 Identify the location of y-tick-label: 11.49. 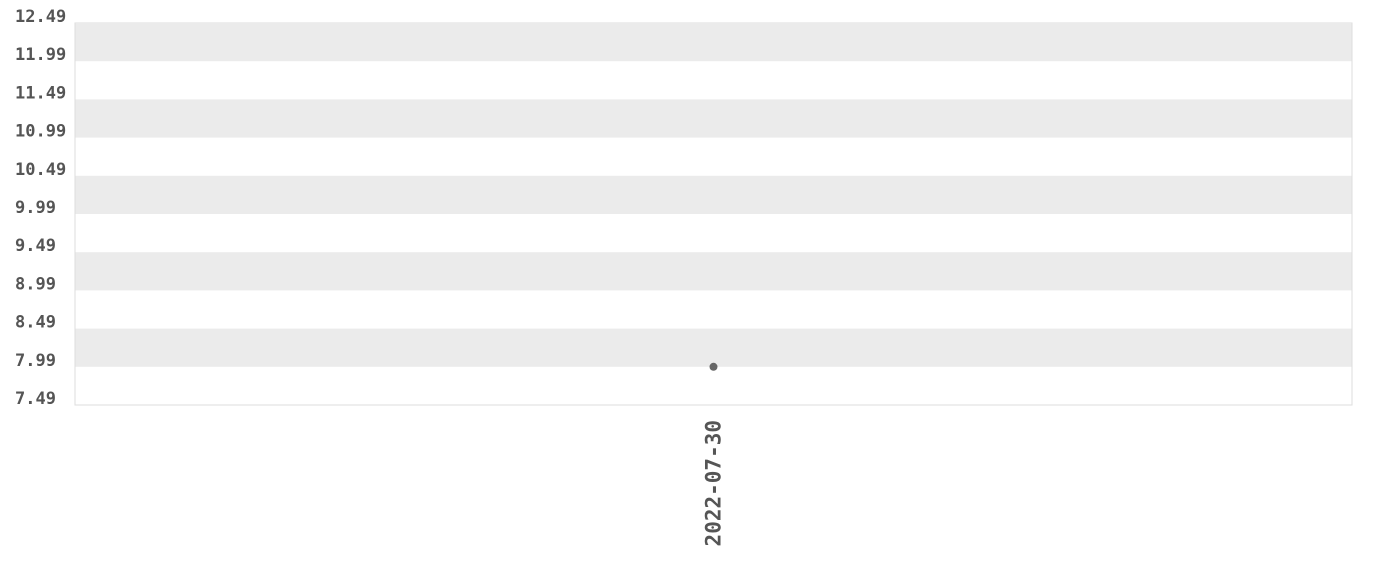
(40, 93).